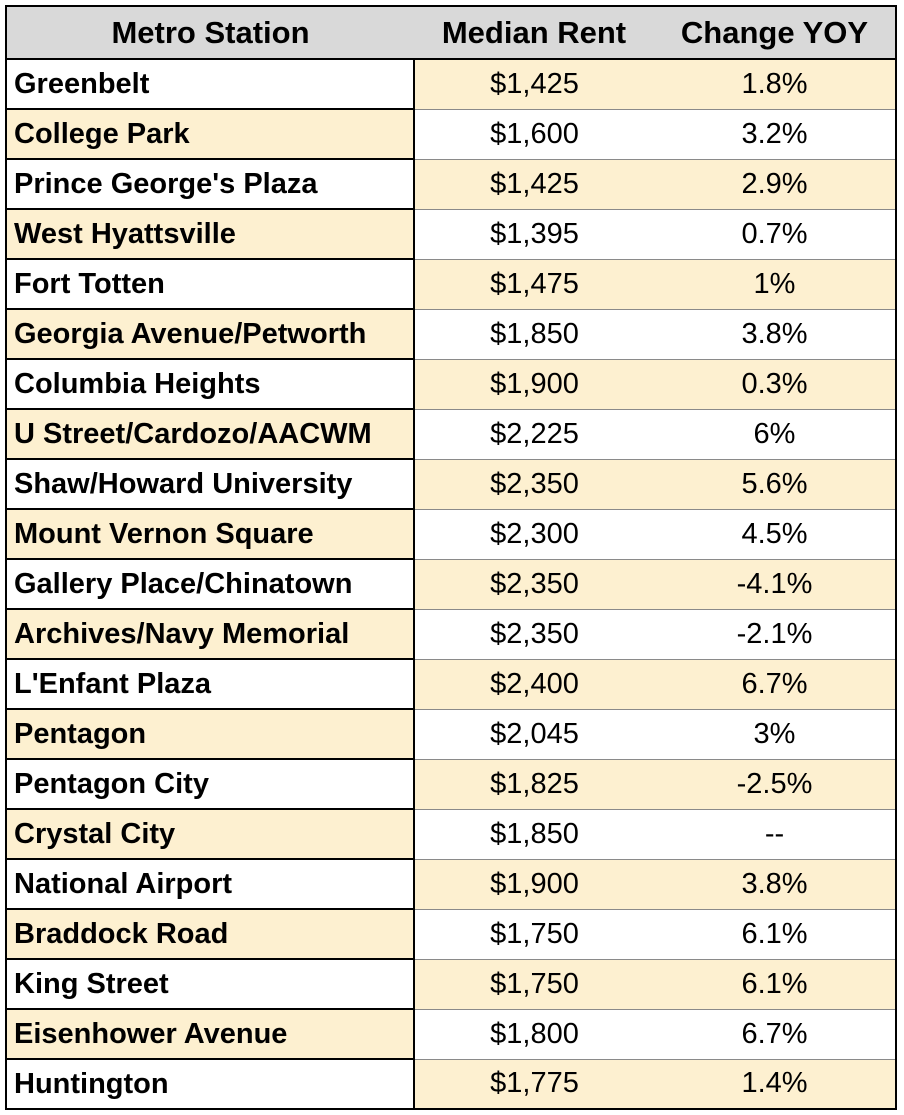 The image size is (904, 1115). What do you see at coordinates (534, 233) in the screenshot?
I see `median-rent-cell: $1,395` at bounding box center [534, 233].